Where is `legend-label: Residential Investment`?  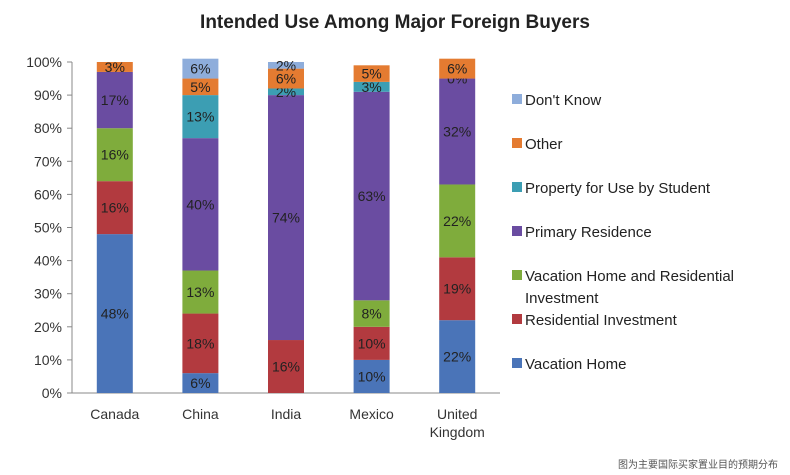
legend-label: Residential Investment is located at coordinates (601, 320).